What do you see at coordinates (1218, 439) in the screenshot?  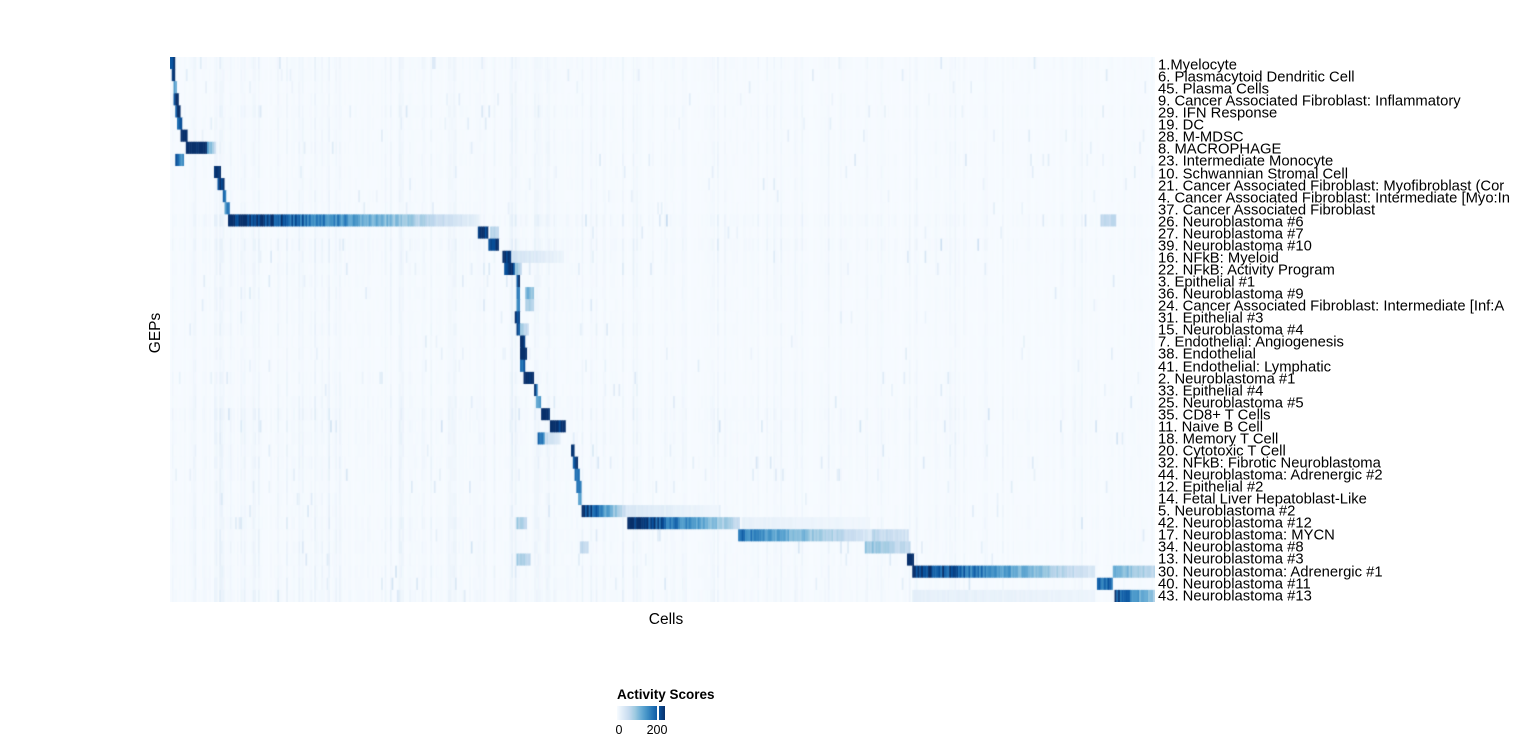 I see `gep-row-label: 18. Memory T Cell` at bounding box center [1218, 439].